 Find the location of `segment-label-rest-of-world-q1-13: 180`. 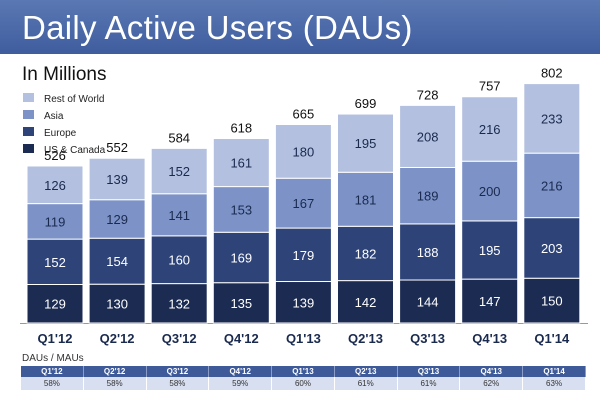

segment-label-rest-of-world-q1-13: 180 is located at coordinates (304, 151).